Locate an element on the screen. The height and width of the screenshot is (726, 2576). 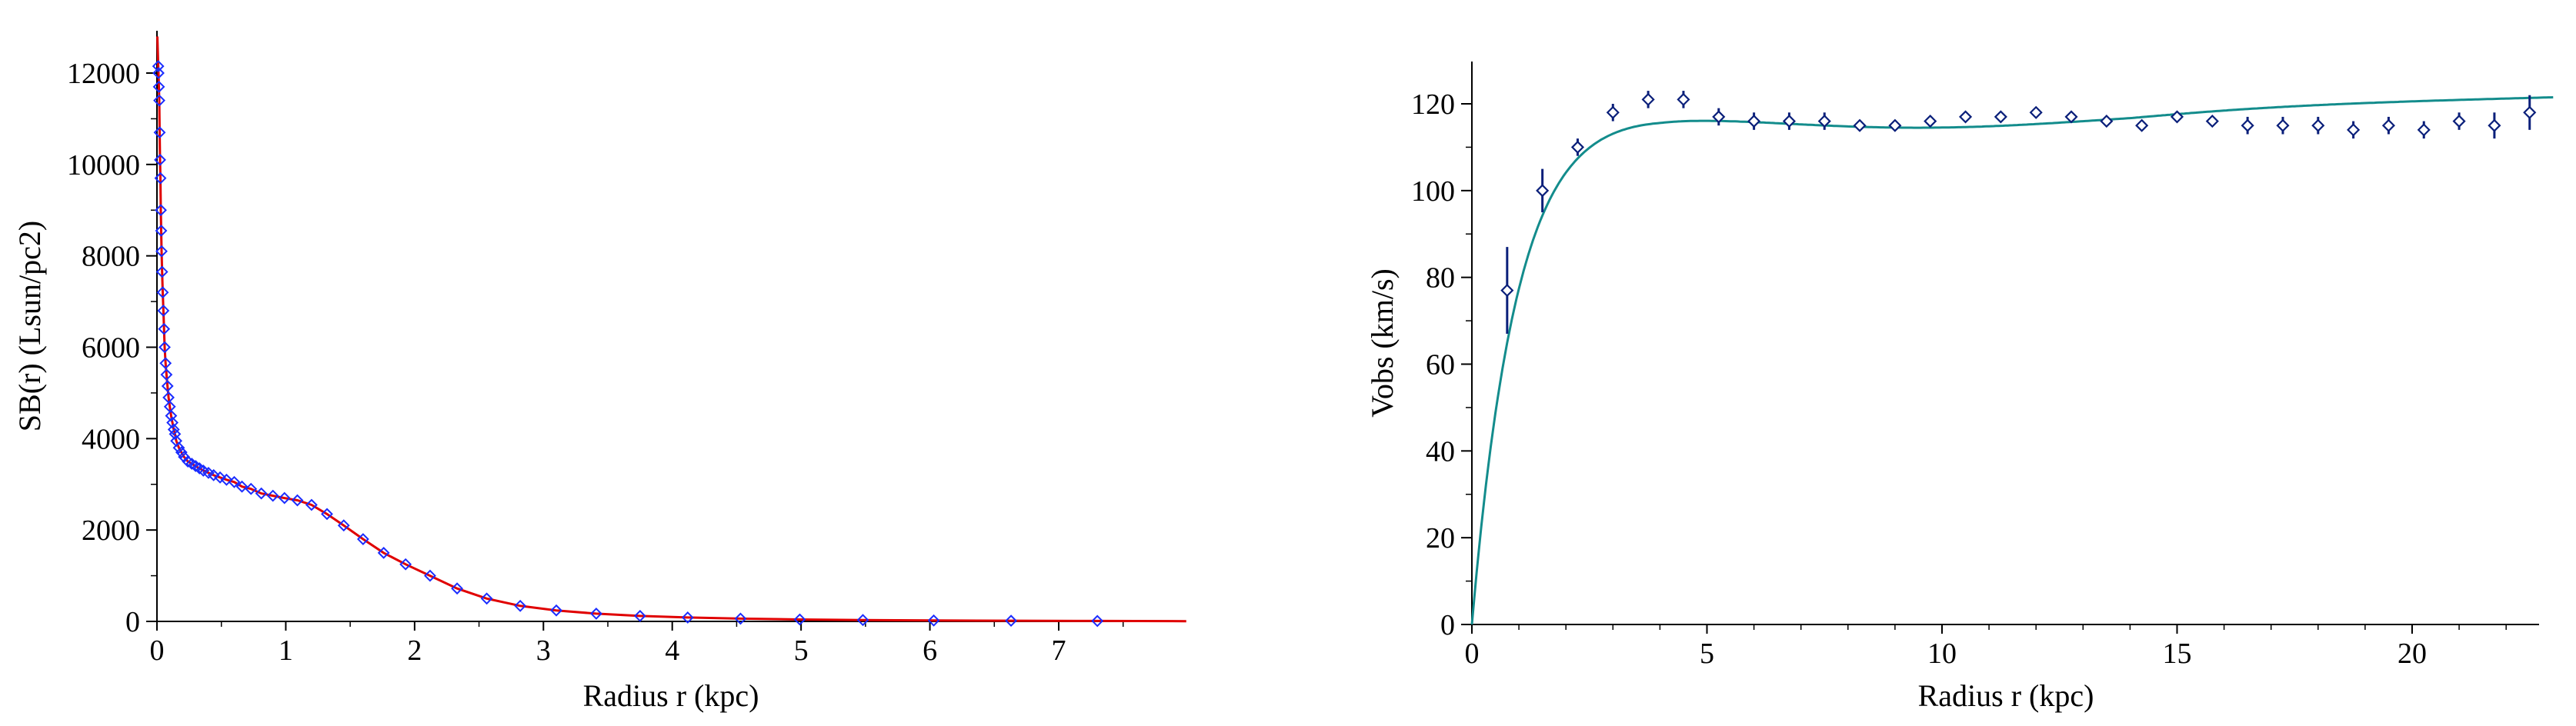
y-tick-label: 4000 is located at coordinates (111, 439).